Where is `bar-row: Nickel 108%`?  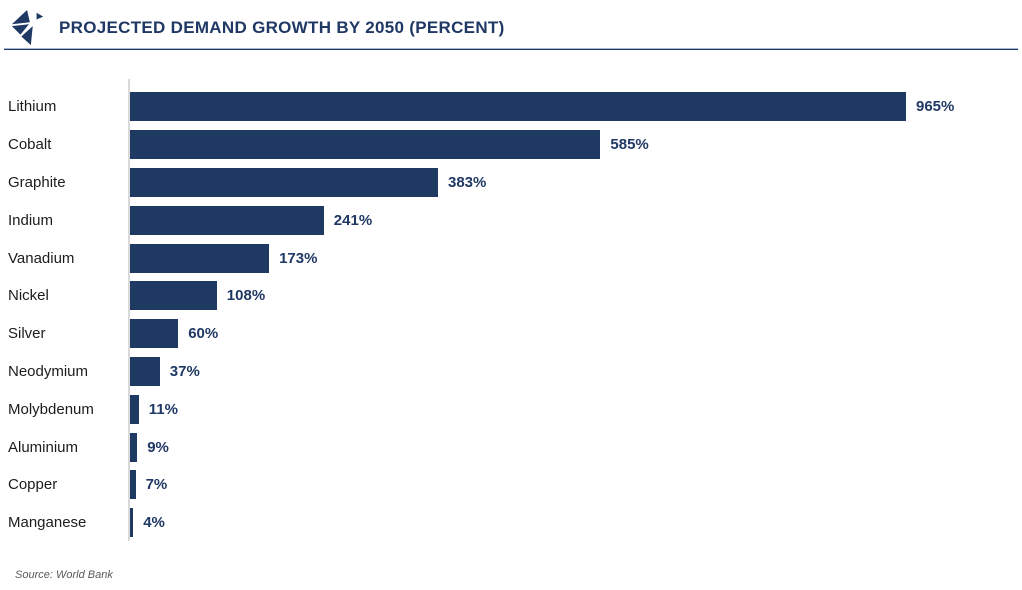 bar-row: Nickel 108% is located at coordinates (511, 296).